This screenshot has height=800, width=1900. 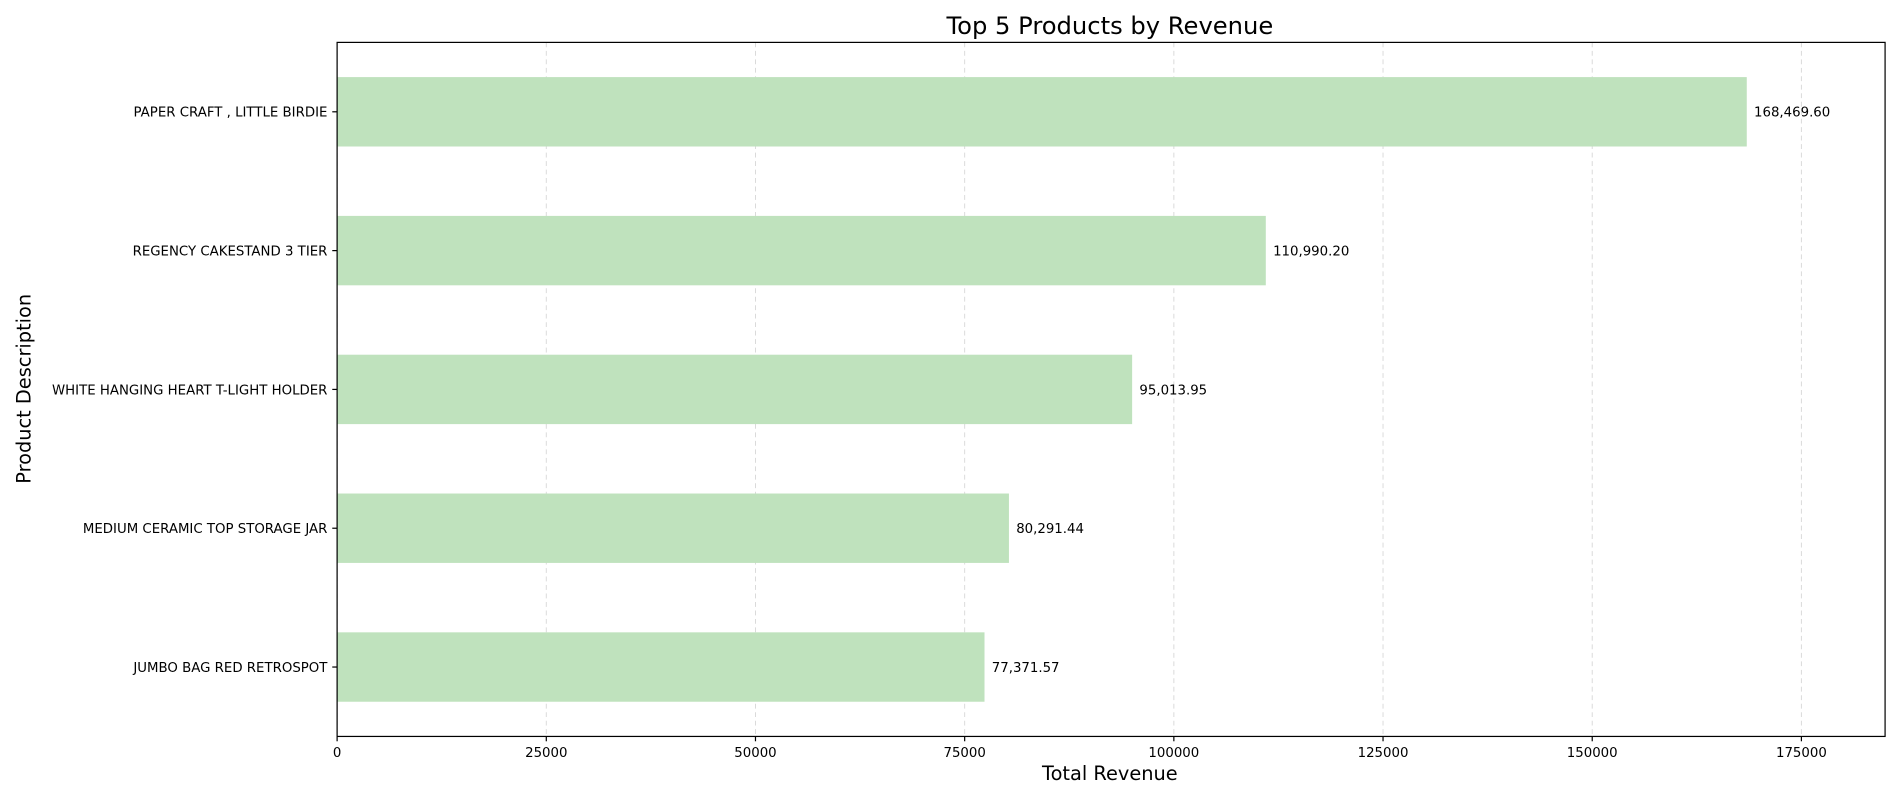 What do you see at coordinates (230, 668) in the screenshot?
I see `y-tick-label: JUMBO BAG RED RETROSPOT` at bounding box center [230, 668].